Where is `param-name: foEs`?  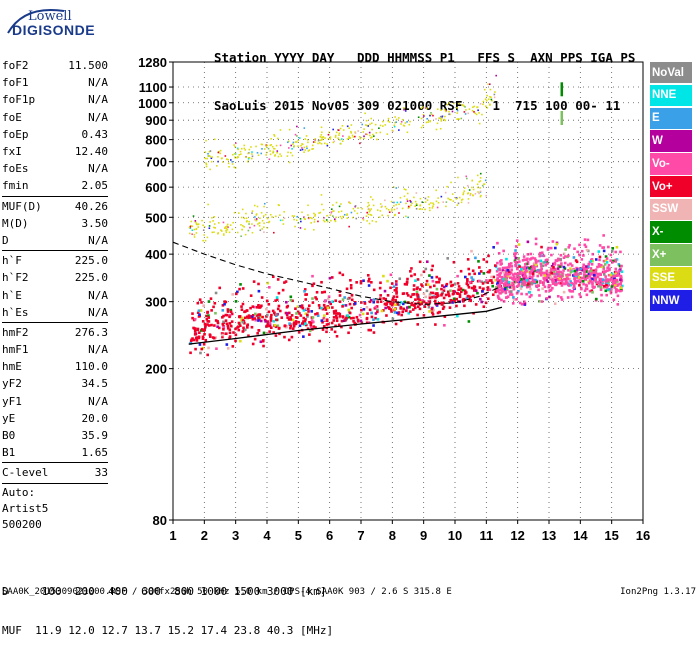 param-name: foEs is located at coordinates (15, 169).